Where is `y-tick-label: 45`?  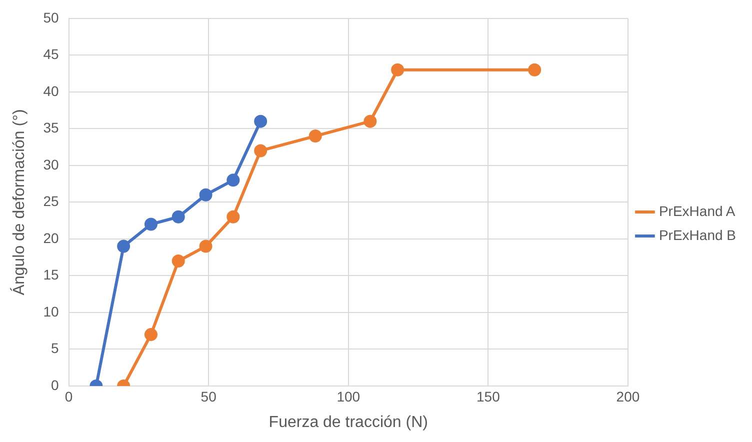
y-tick-label: 45 is located at coordinates (51, 54).